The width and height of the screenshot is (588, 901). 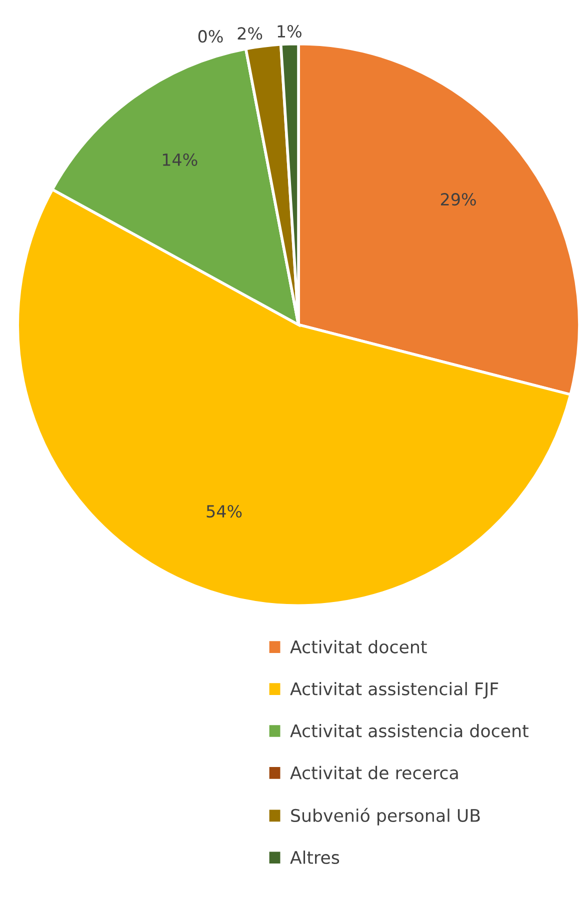 What do you see at coordinates (385, 817) in the screenshot?
I see `legend-label: Subvenió personal UB` at bounding box center [385, 817].